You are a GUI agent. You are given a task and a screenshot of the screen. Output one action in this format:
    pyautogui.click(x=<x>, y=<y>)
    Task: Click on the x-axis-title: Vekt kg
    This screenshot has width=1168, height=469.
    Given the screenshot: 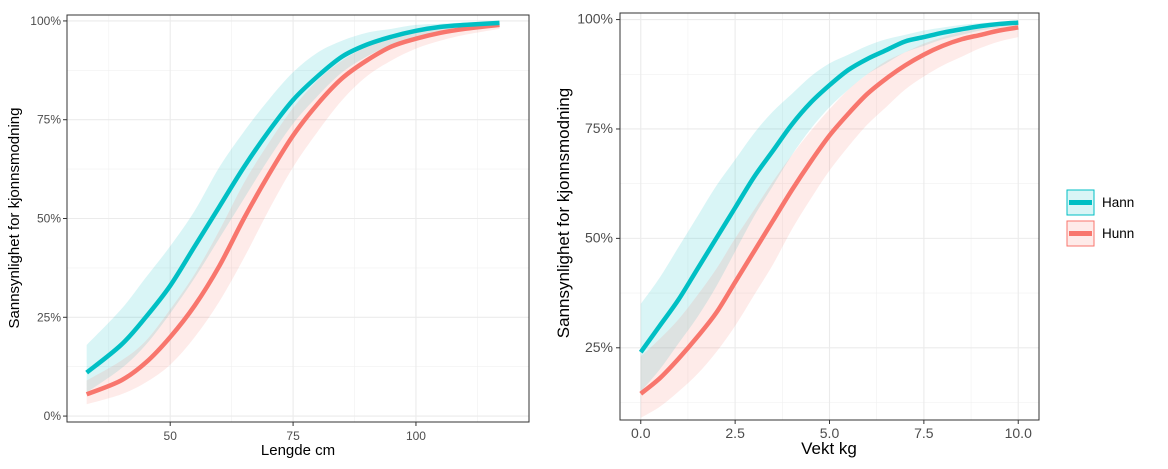 What is the action you would take?
    pyautogui.click(x=829, y=448)
    